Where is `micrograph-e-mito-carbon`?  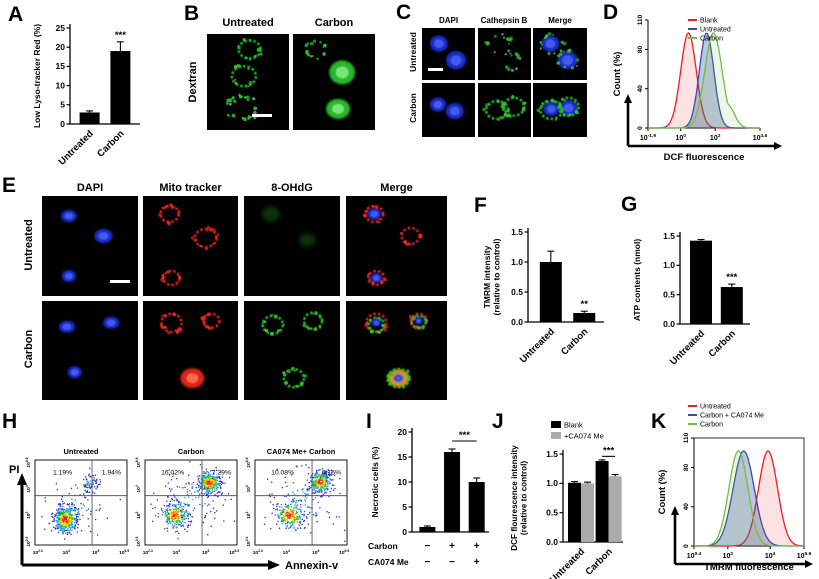 micrograph-e-mito-carbon is located at coordinates (190, 350).